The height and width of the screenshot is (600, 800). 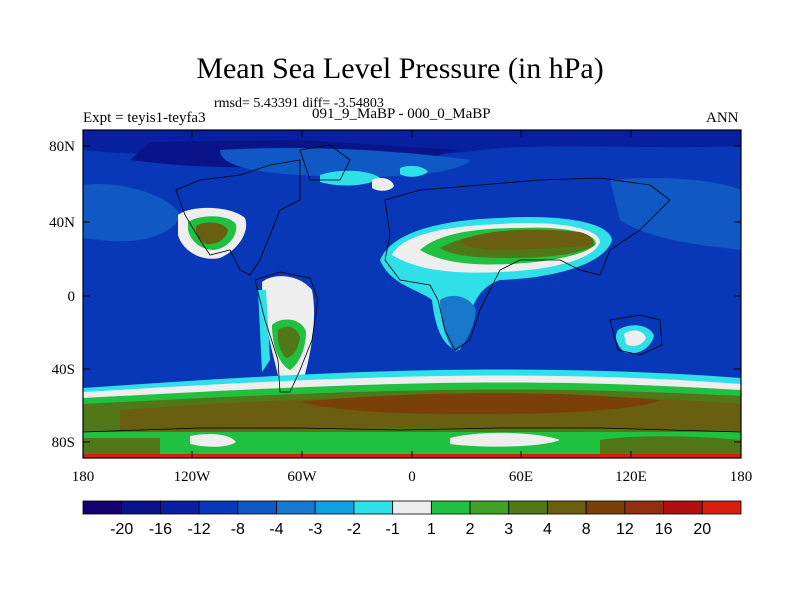 I want to click on field-npacific-light, so click(x=131, y=213).